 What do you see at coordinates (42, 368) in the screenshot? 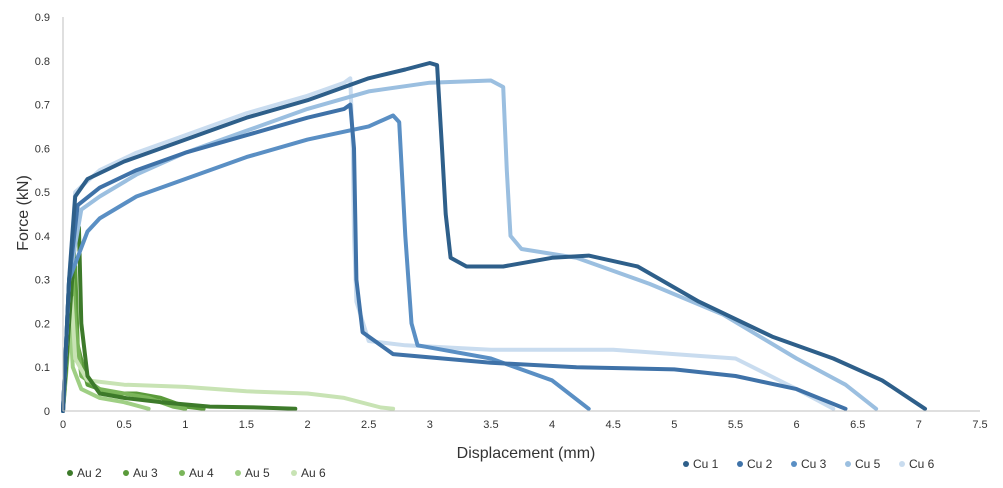
I see `y-tick-label: 0.1` at bounding box center [42, 368].